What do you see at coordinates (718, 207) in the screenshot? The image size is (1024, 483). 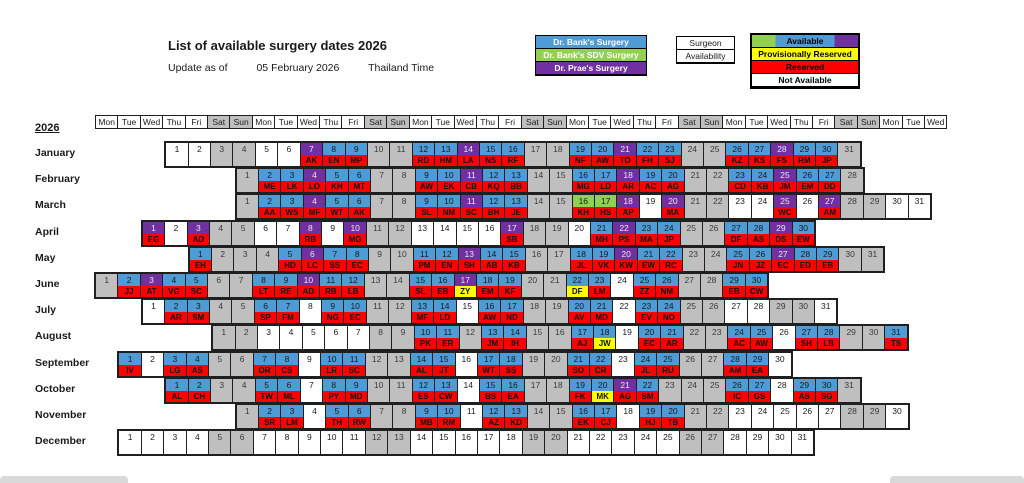 I see `day-cell-march-22: 22` at bounding box center [718, 207].